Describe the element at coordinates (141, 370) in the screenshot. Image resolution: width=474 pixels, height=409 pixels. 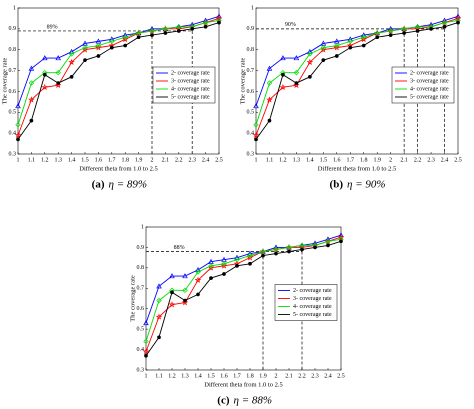
I see `y-tick-label: 0.3` at that location.